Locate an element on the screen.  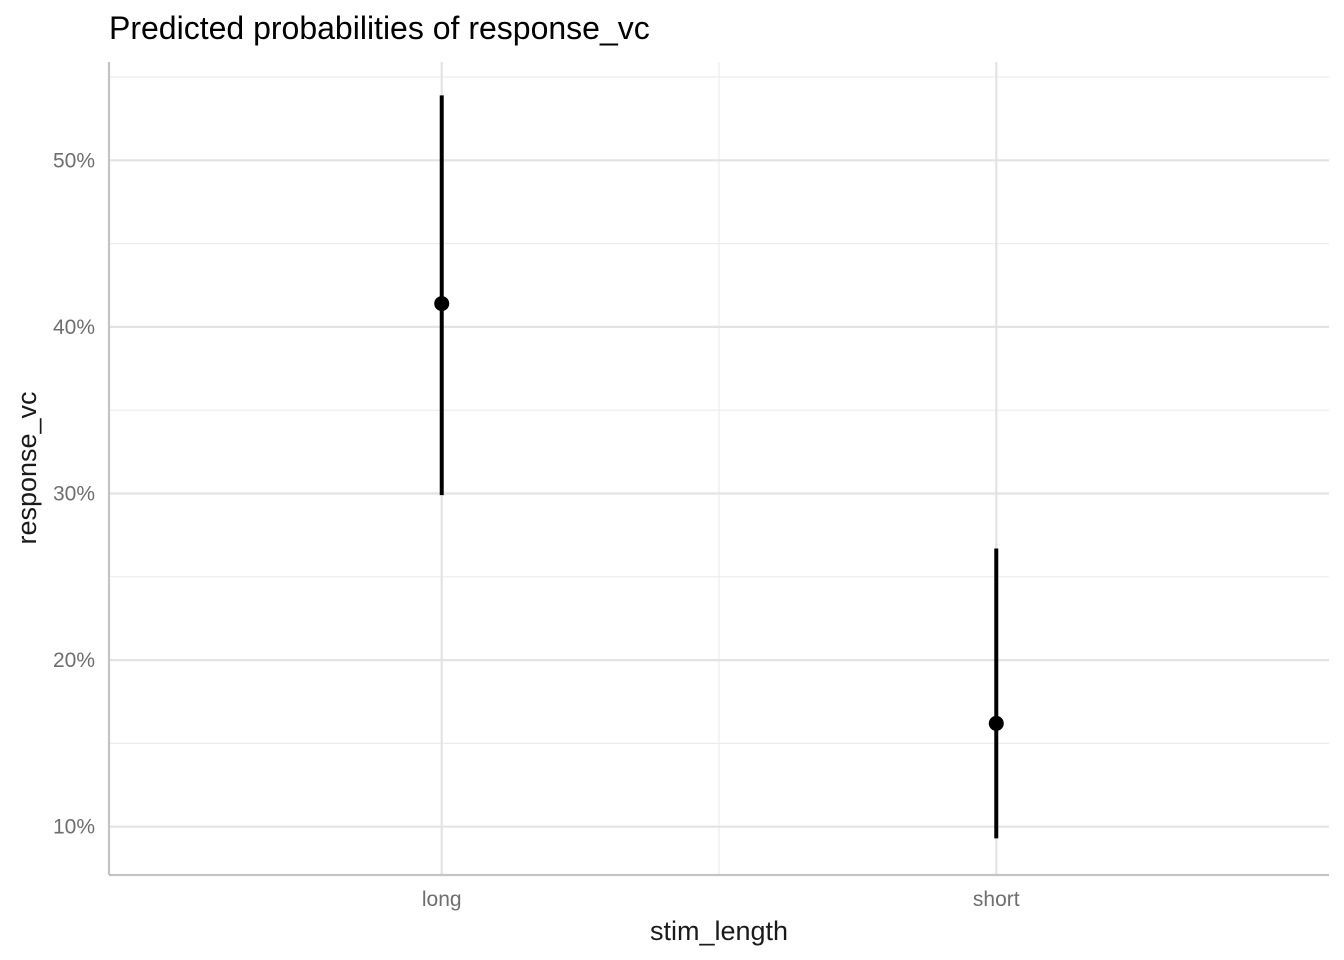
y-tick-label: 40% is located at coordinates (74, 327).